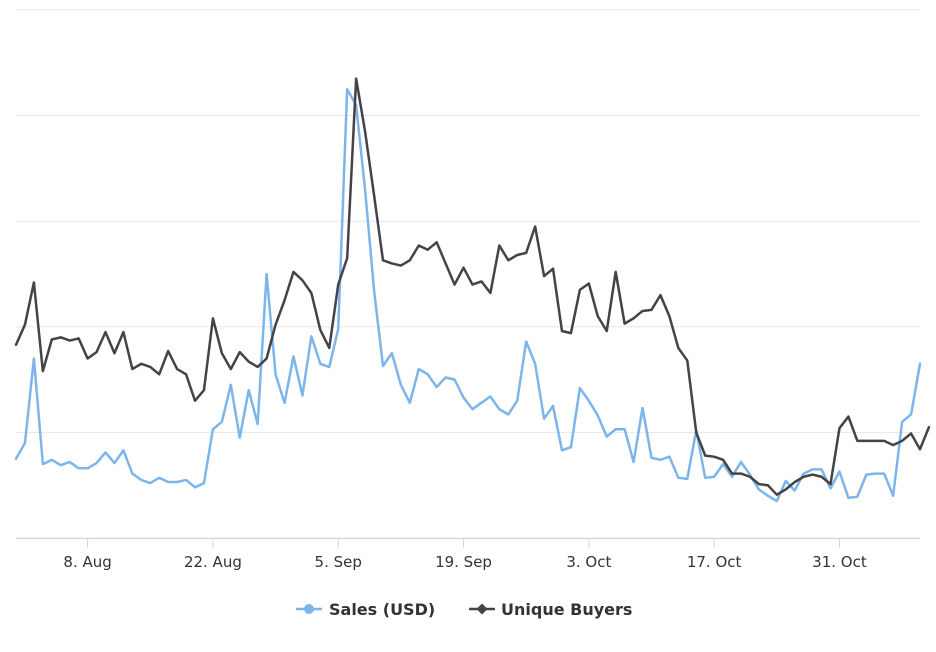 The height and width of the screenshot is (652, 936). Describe the element at coordinates (464, 609) in the screenshot. I see `legend: Sales (USD) Unique Buyers` at that location.